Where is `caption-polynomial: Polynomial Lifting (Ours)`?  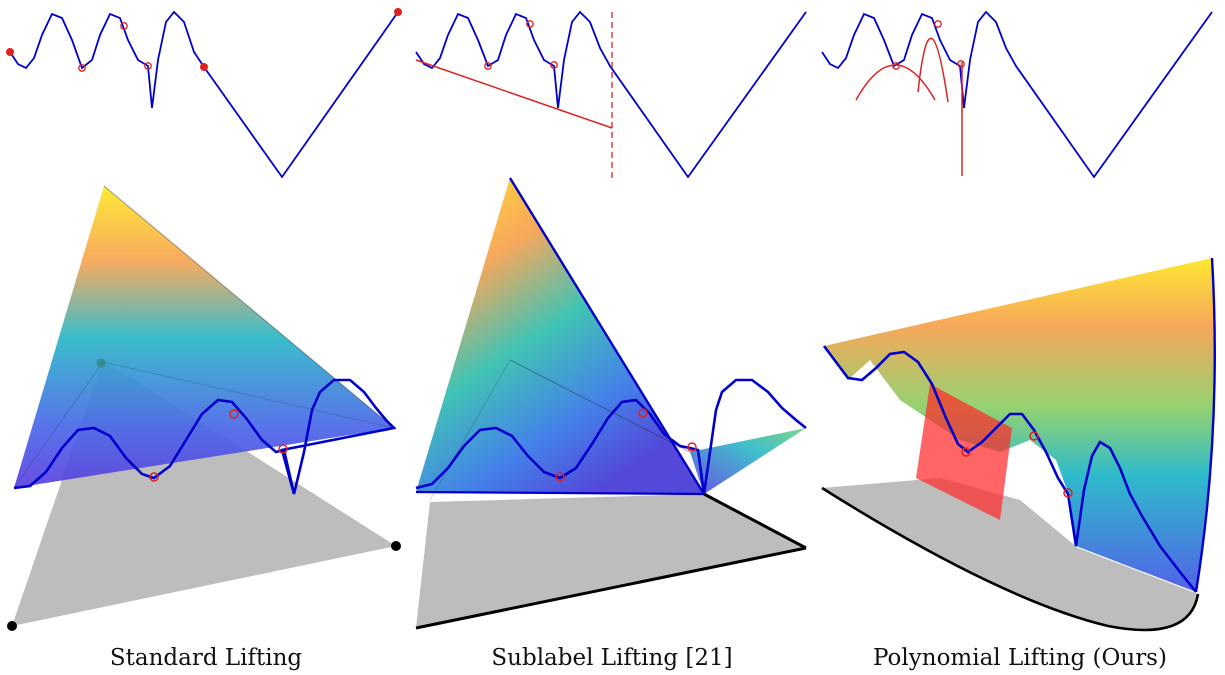
caption-polynomial: Polynomial Lifting (Ours) is located at coordinates (1020, 658).